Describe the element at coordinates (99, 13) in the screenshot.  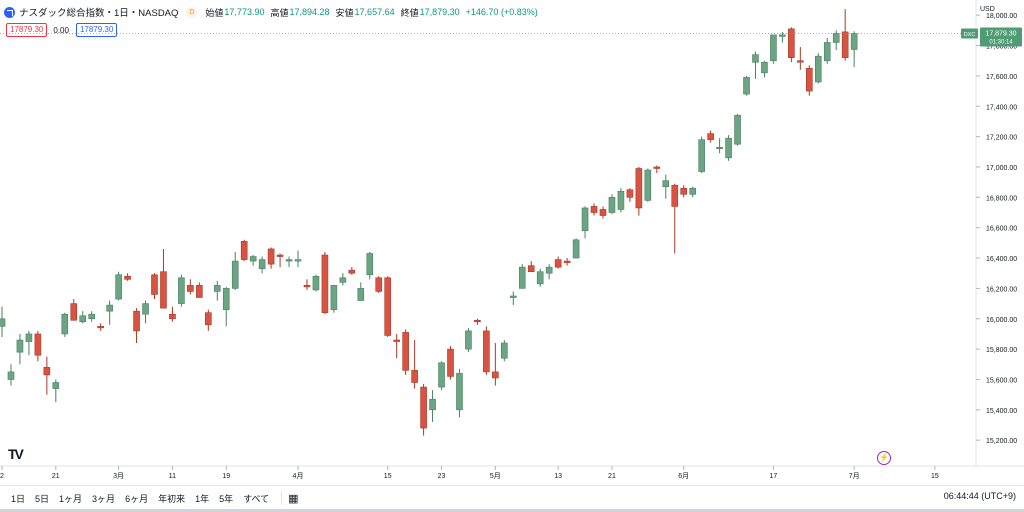
I see `symbol-title: ナスダック総合指数・1日・NASDAQ` at that location.